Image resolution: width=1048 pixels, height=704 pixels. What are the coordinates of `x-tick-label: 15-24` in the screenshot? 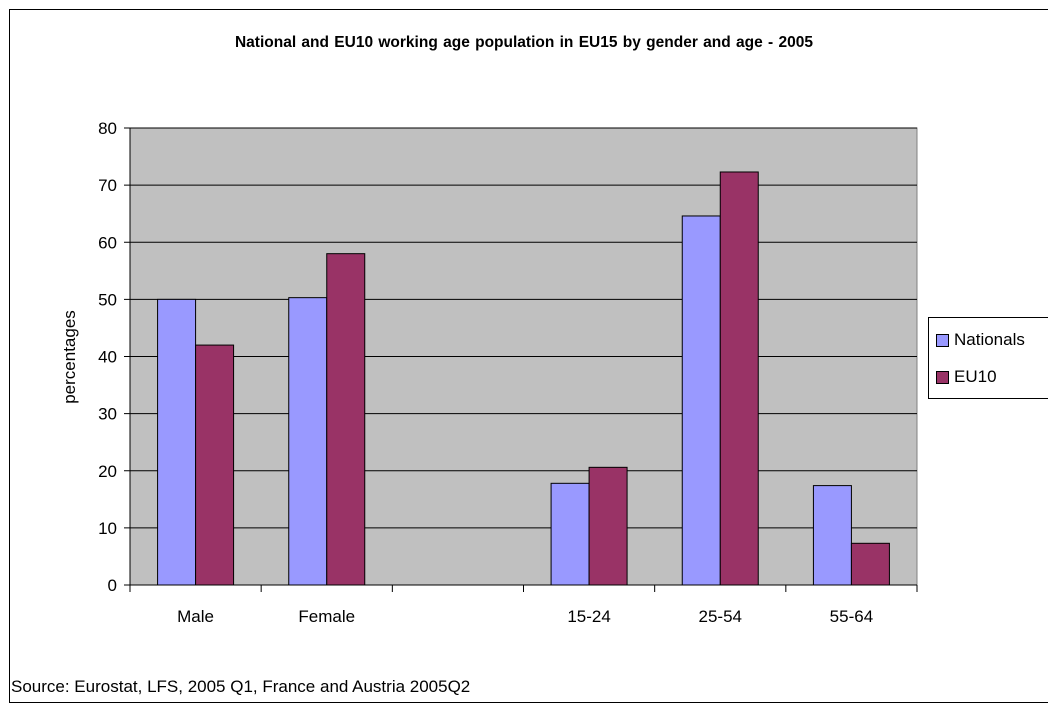 It's located at (588, 616).